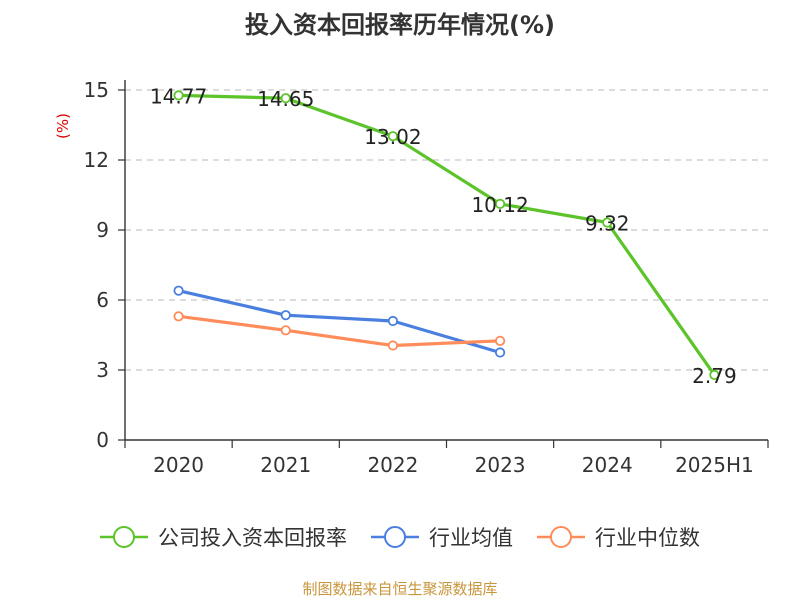 The width and height of the screenshot is (800, 600). What do you see at coordinates (400, 25) in the screenshot?
I see `chart-title: 投入资本回报率历年情况(%)` at bounding box center [400, 25].